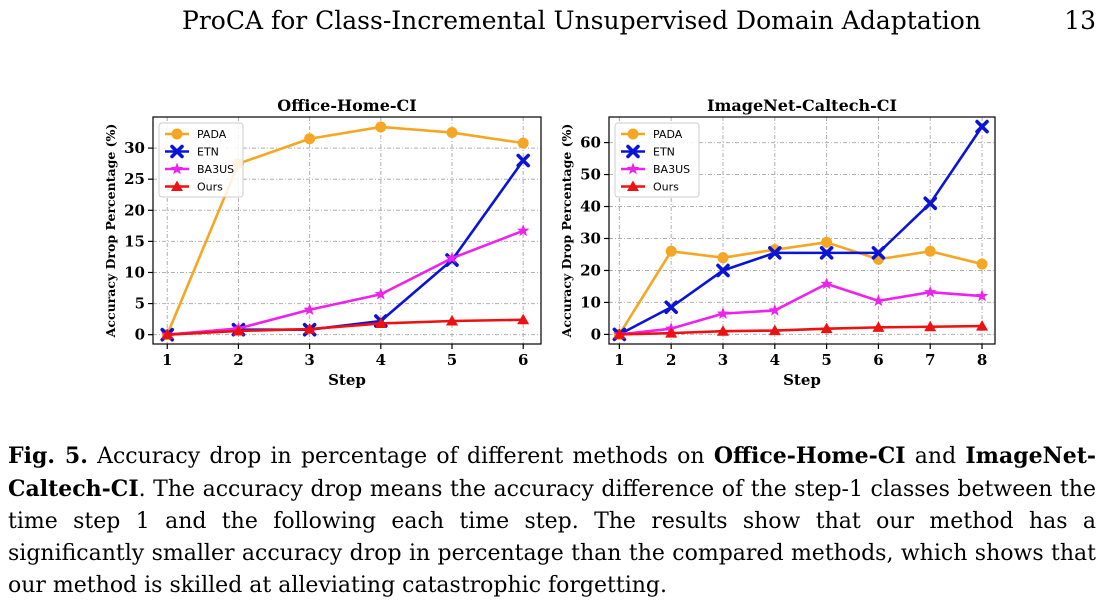 The width and height of the screenshot is (1104, 616). I want to click on legend-item-ba3us: BA3US, so click(199, 169).